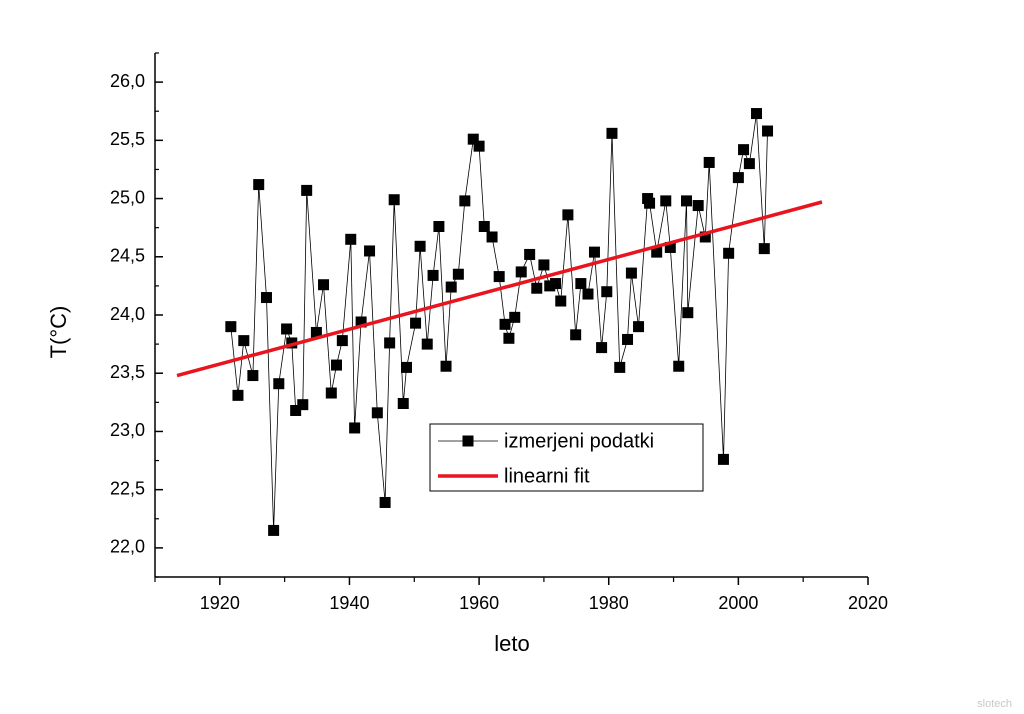  Describe the element at coordinates (127, 256) in the screenshot. I see `y-tick-label: 24,5` at that location.